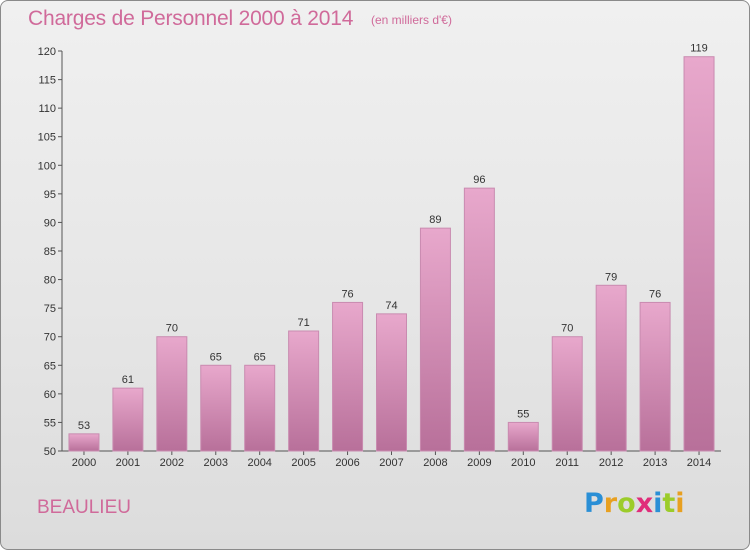 This screenshot has height=550, width=750. What do you see at coordinates (303, 463) in the screenshot?
I see `x-tick-label: 2005` at bounding box center [303, 463].